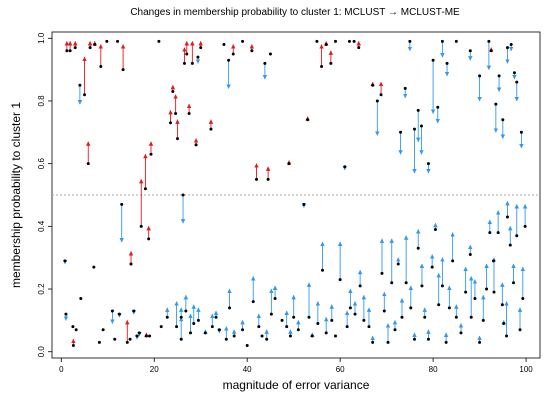 The width and height of the screenshot is (550, 400). I want to click on y-tick-label: 0.0, so click(41, 352).